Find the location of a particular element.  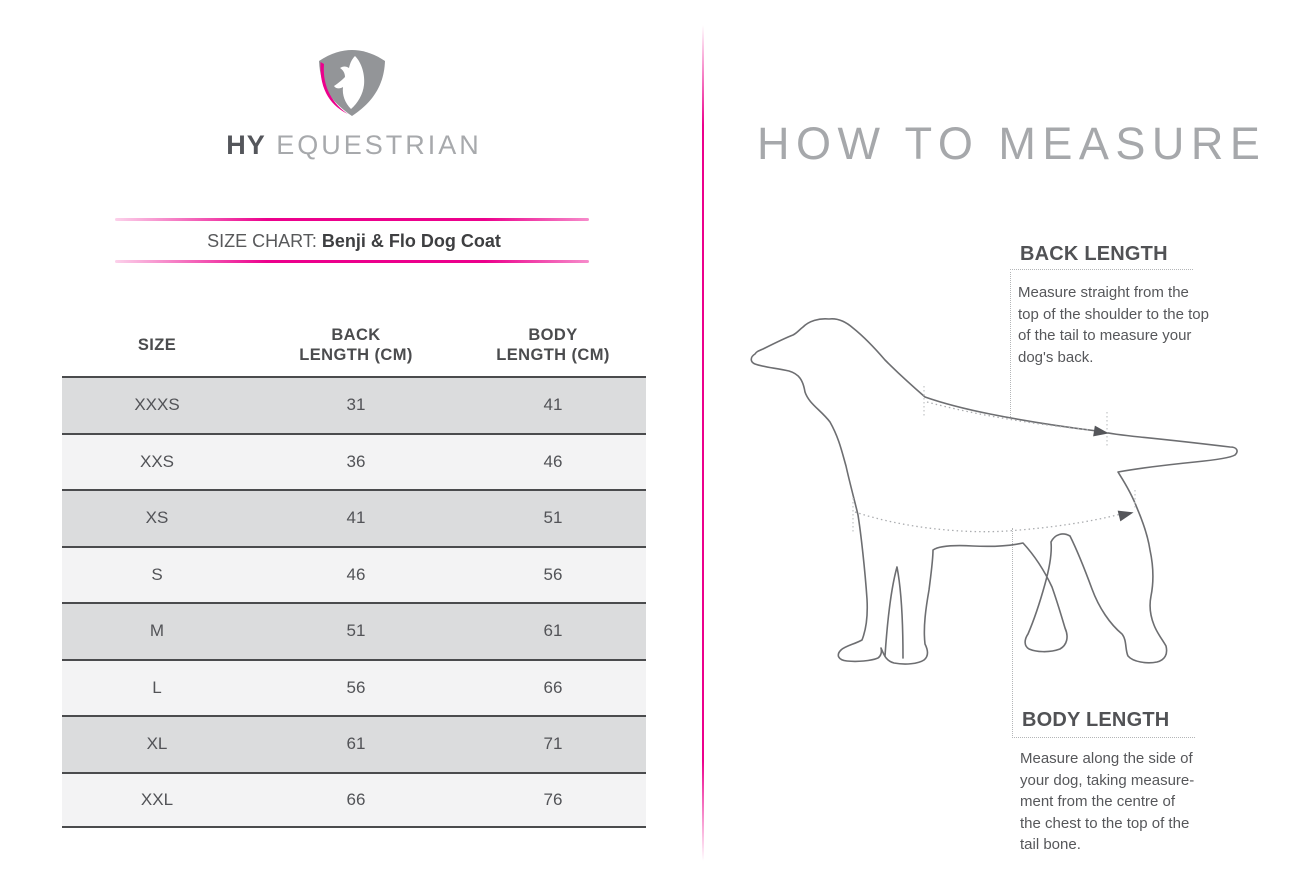

title-rule-bottom is located at coordinates (352, 261).